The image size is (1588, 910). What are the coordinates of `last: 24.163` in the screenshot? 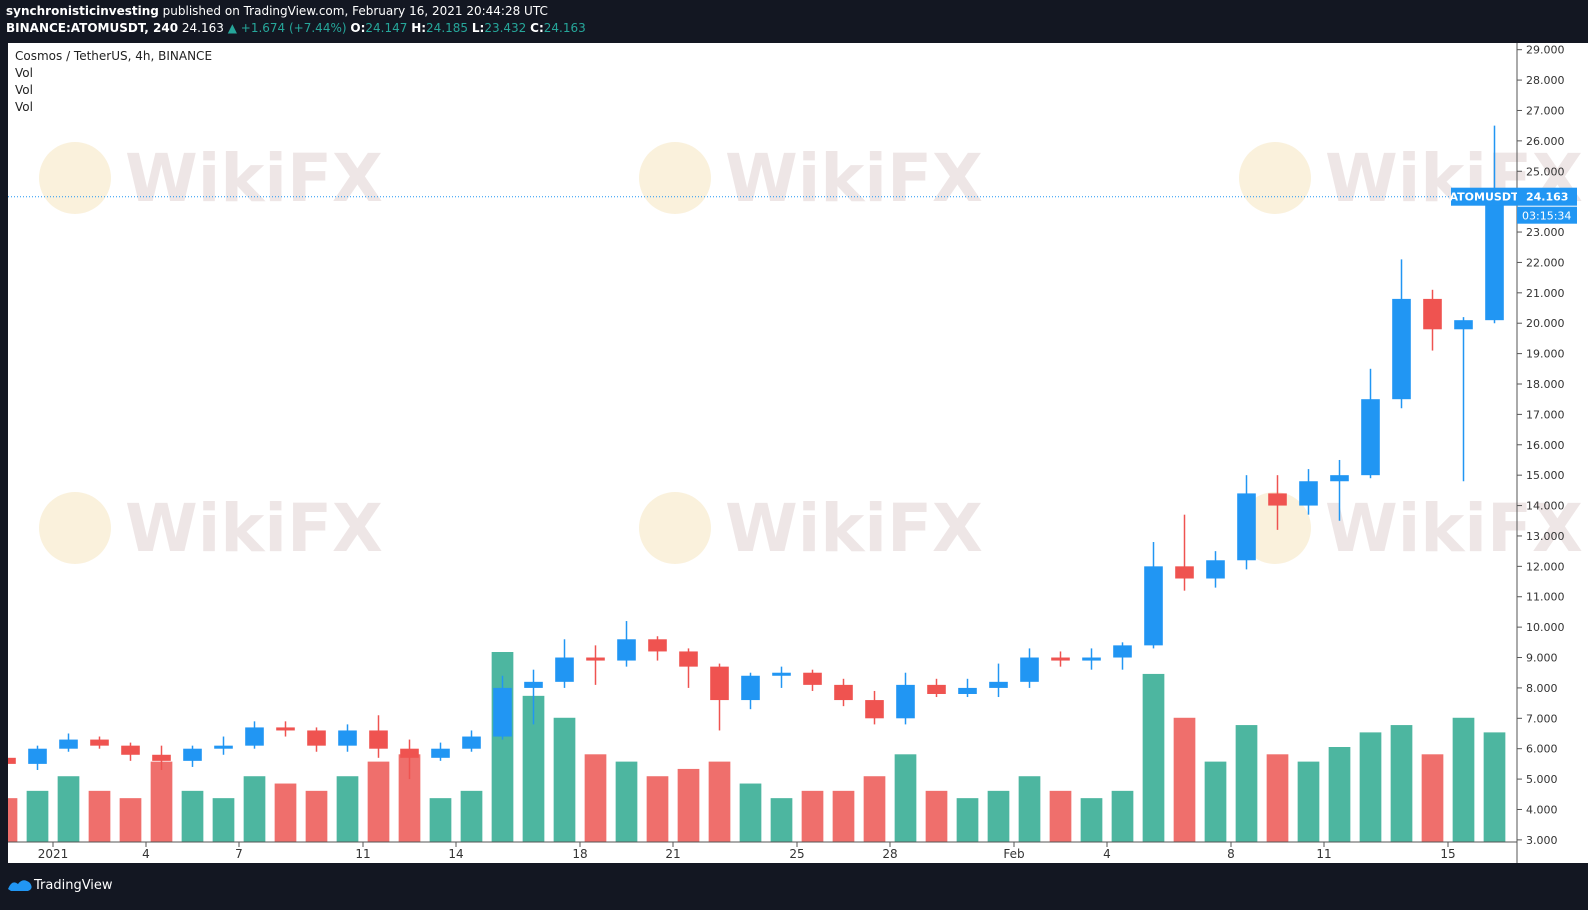 It's located at (202, 28).